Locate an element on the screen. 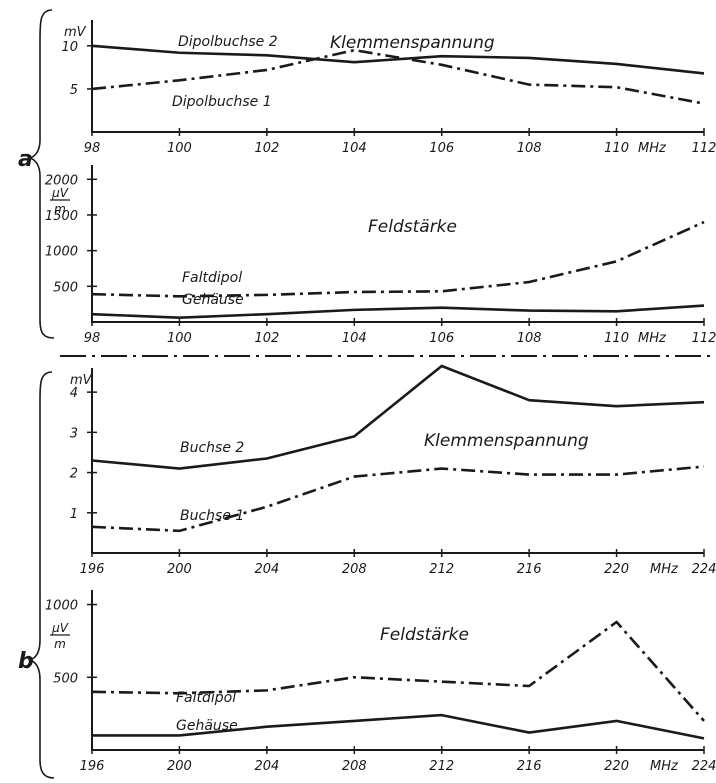 Image resolution: width=716 pixels, height=783 pixels. group-brace-b is located at coordinates (41, 575).